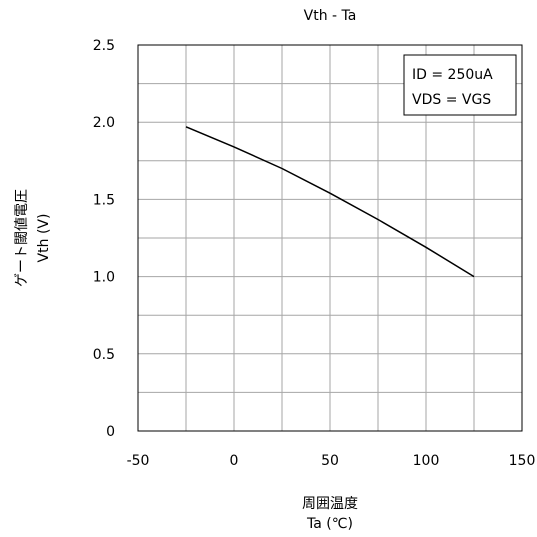 The image size is (537, 537). What do you see at coordinates (22, 238) in the screenshot?
I see `y-axis-label-line-1: ゲート閾値電圧` at bounding box center [22, 238].